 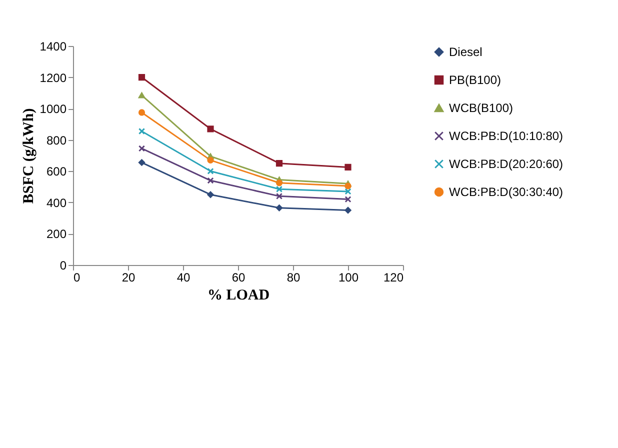 I want to click on legend-label: WCB:PB:D(10:10:80), so click(x=506, y=136).